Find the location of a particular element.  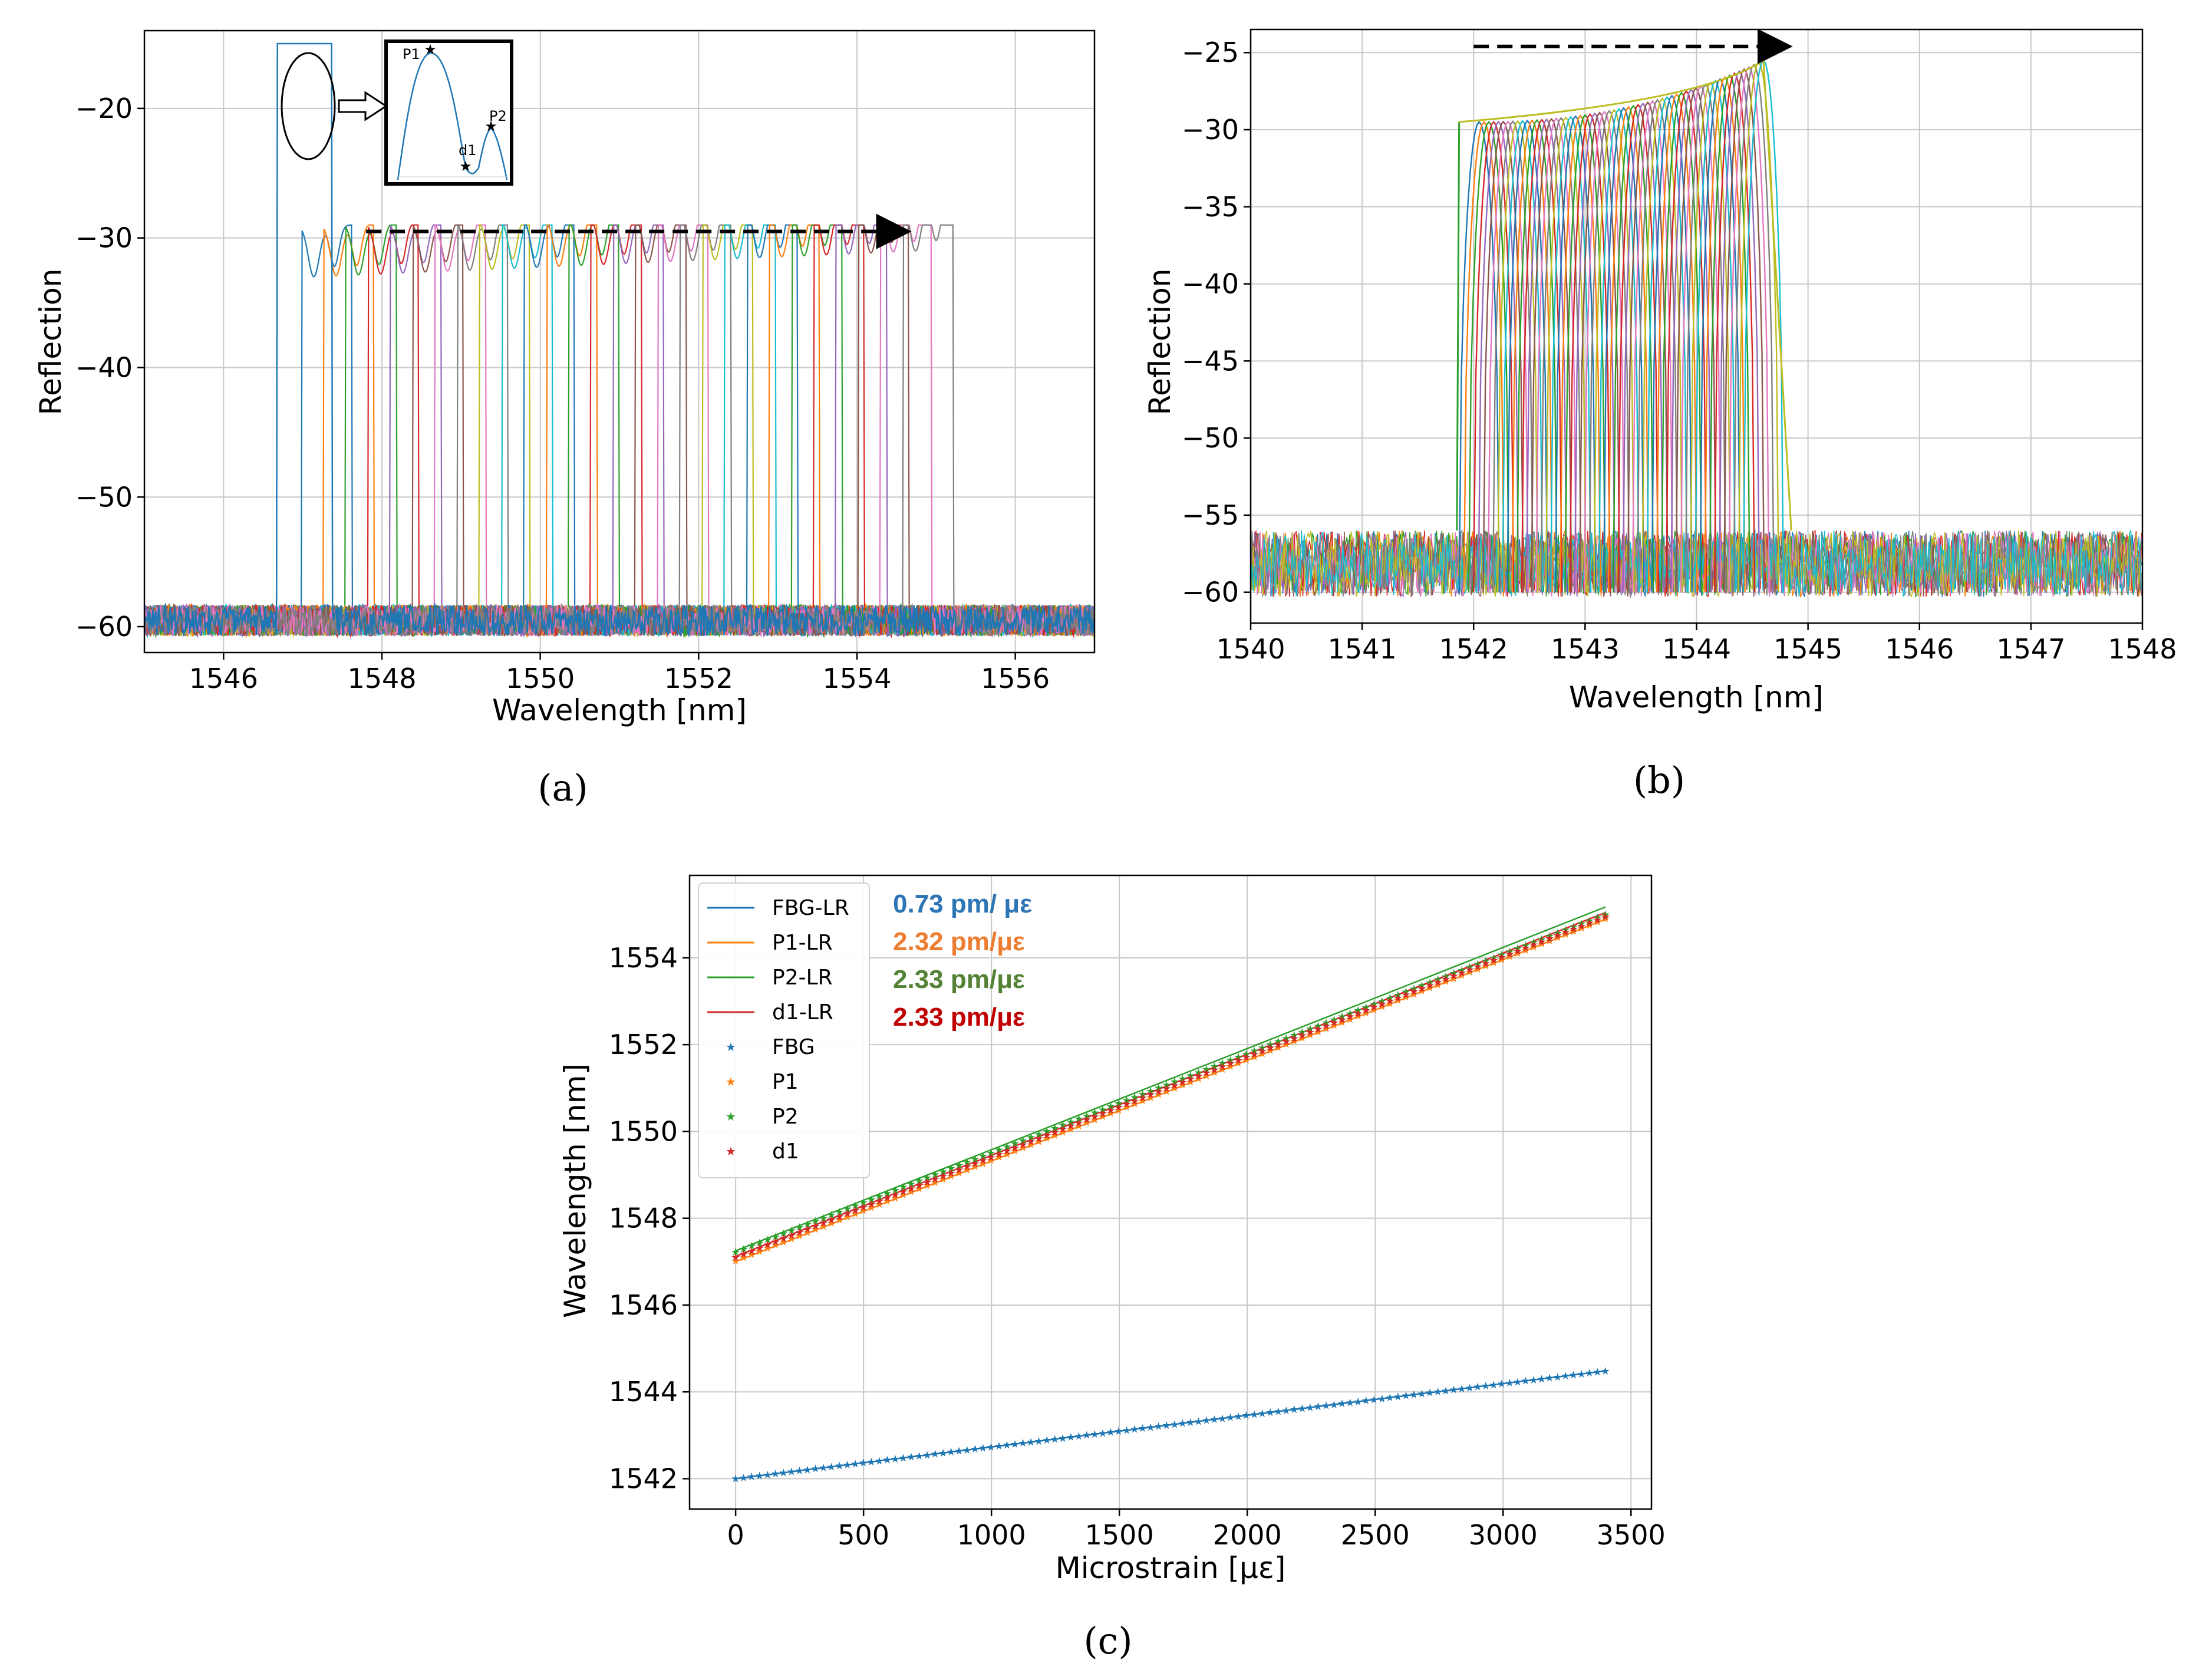

x-tick-label: 1500 is located at coordinates (1119, 1535).